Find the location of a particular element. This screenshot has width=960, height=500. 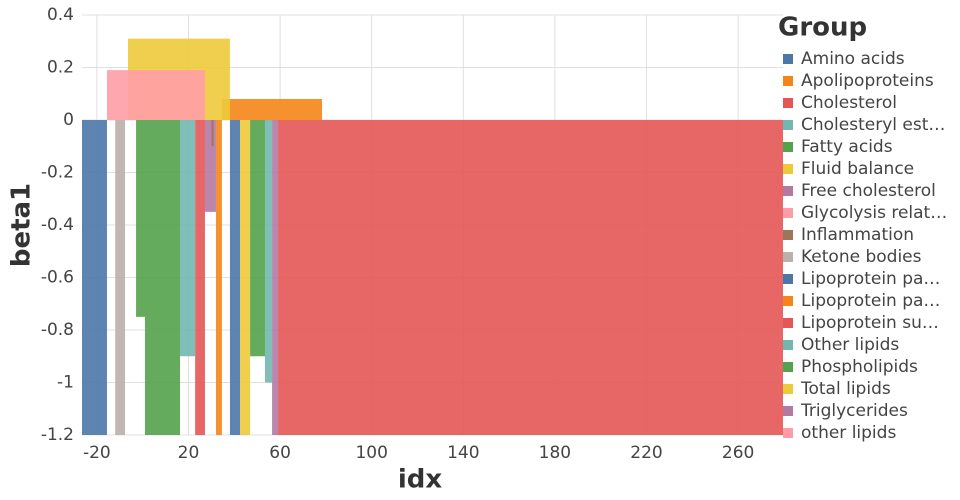

x-tick-label: -20 is located at coordinates (97, 453).